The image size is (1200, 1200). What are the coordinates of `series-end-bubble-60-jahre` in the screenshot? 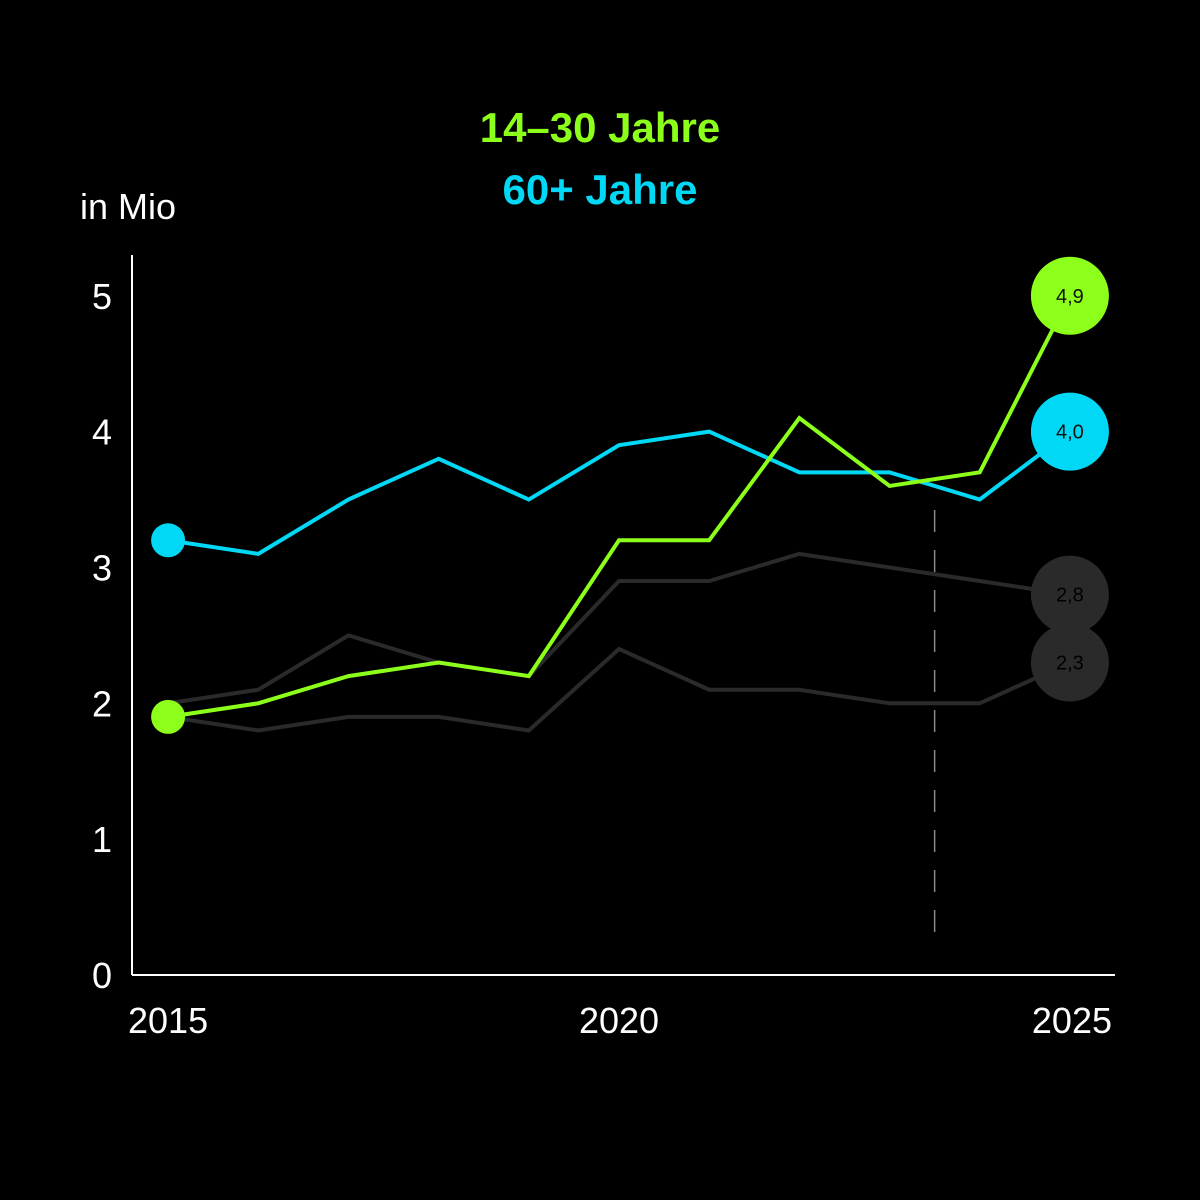 It's located at (1069, 431).